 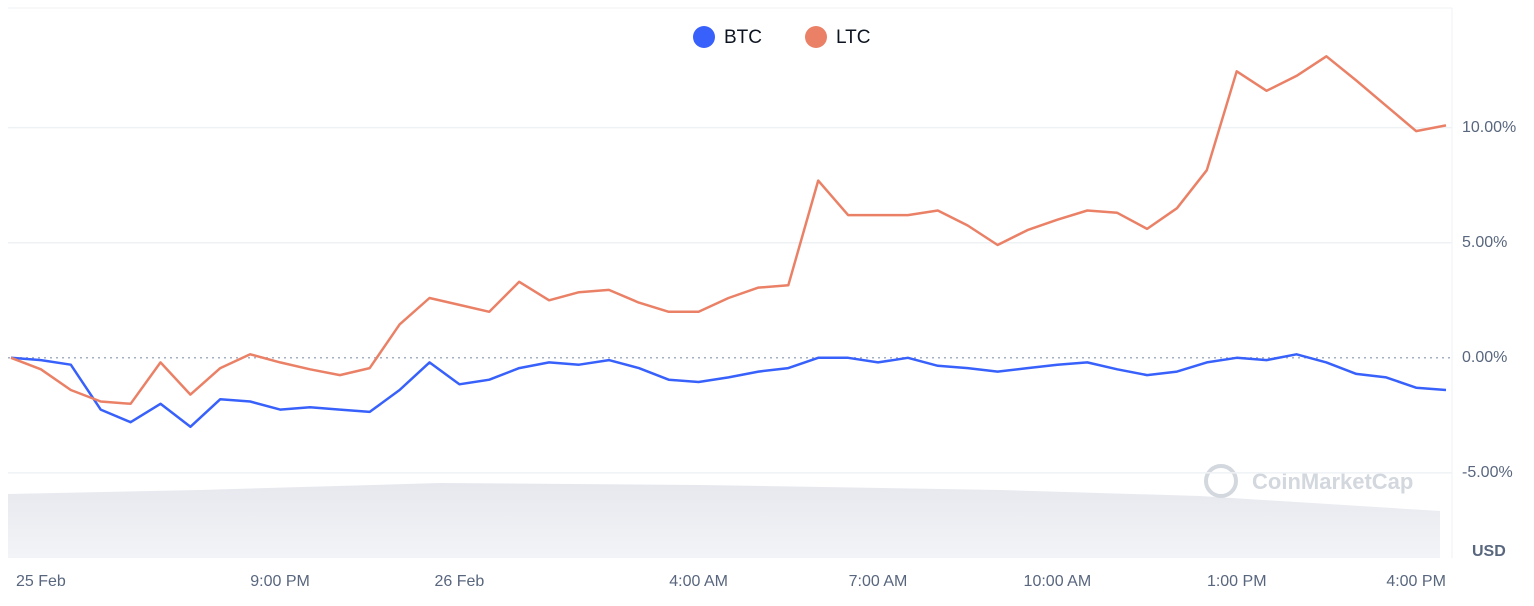 I want to click on x-tick-label: 10:00 AM, so click(x=1058, y=581).